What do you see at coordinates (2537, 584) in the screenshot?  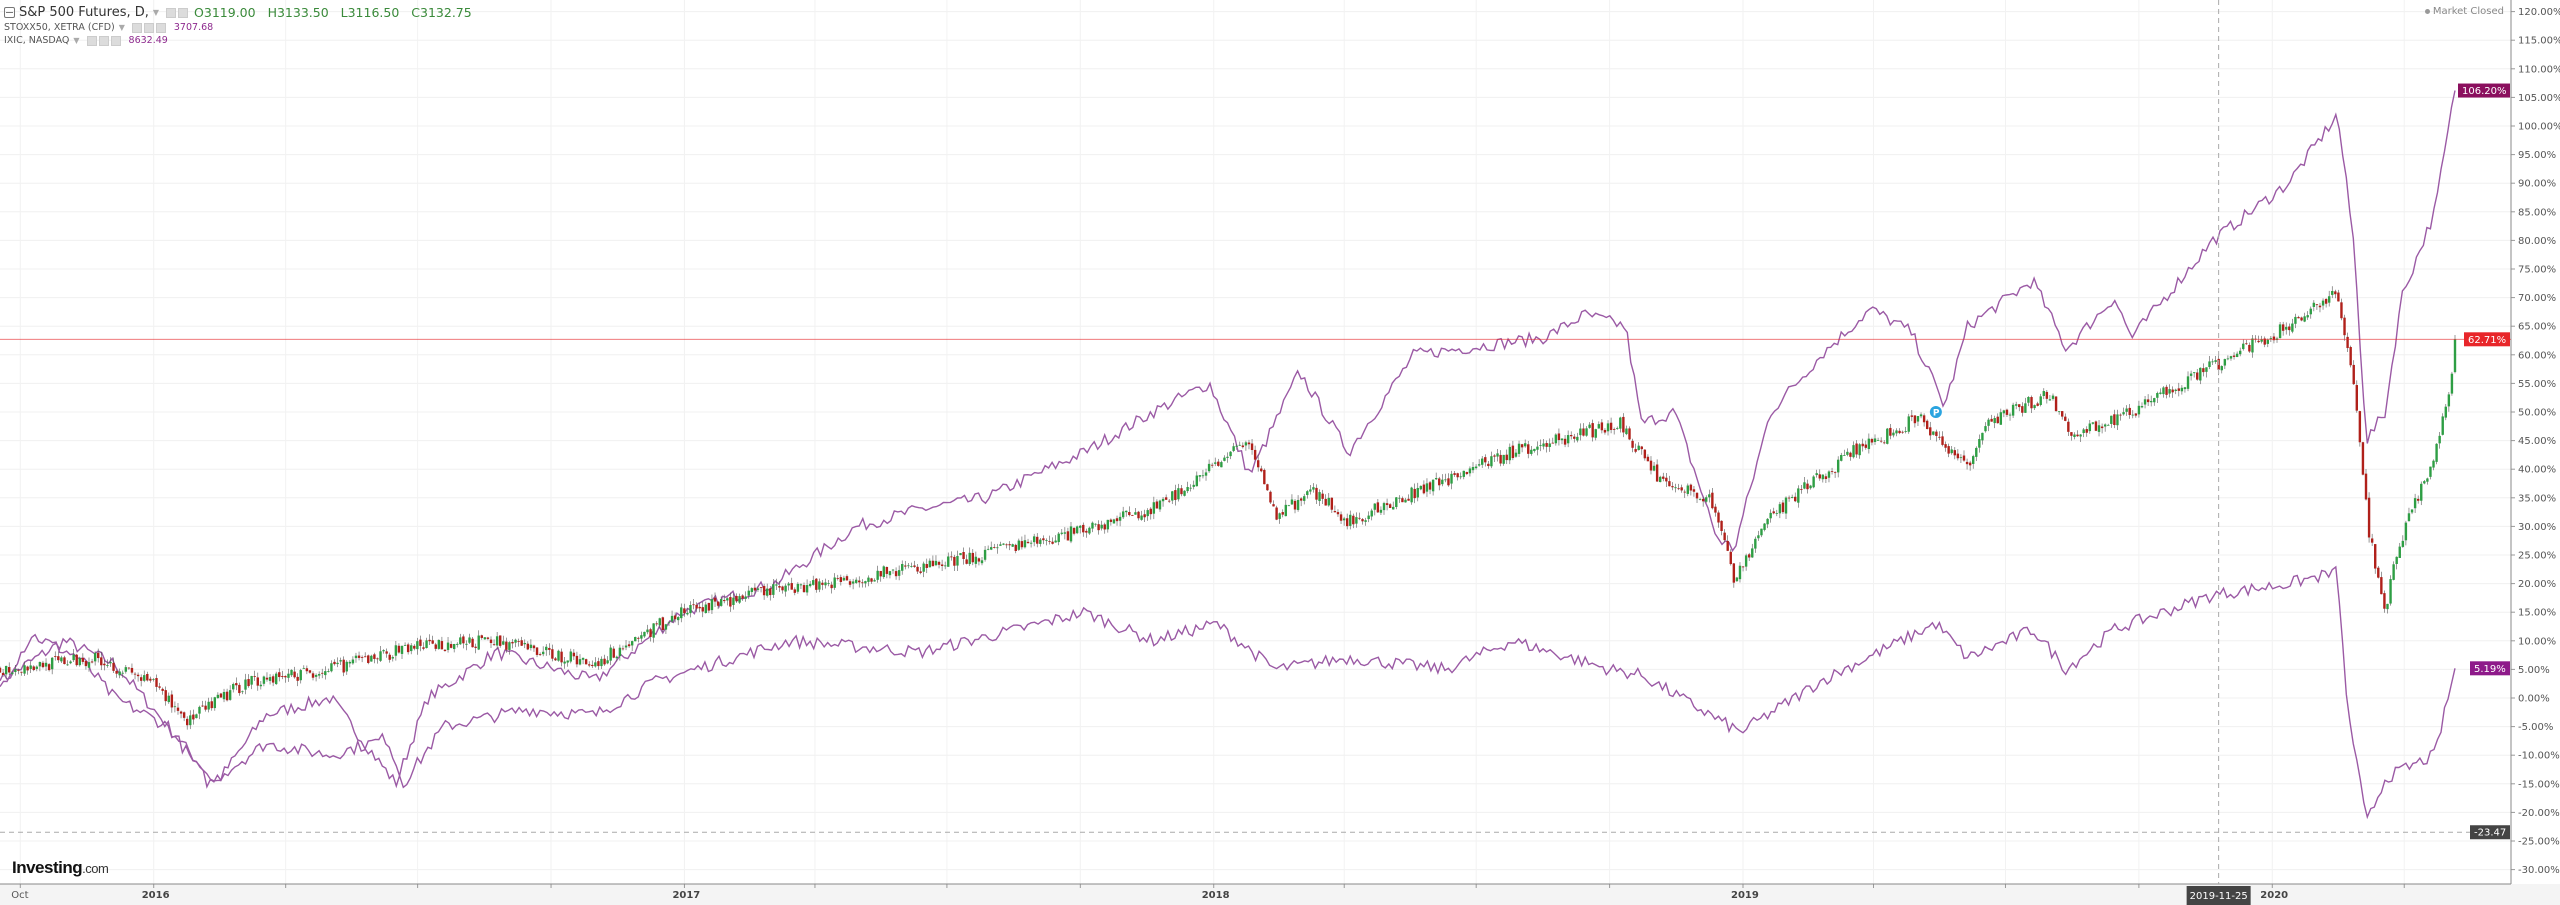 I see `y-tick-label: 20.00%` at bounding box center [2537, 584].